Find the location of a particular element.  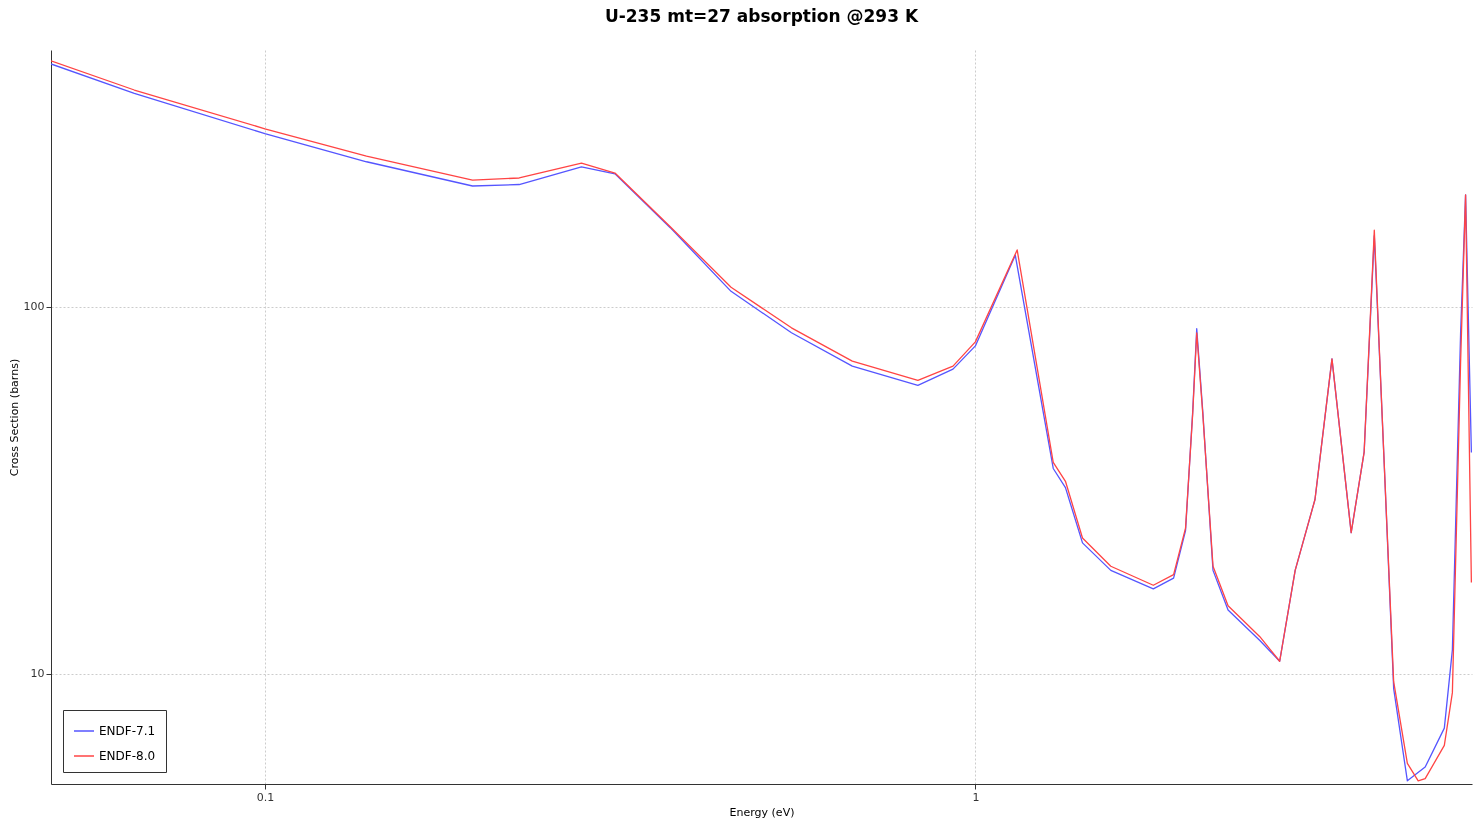

chart-title: U-235 mt=27 absorption @293 K is located at coordinates (761, 16).